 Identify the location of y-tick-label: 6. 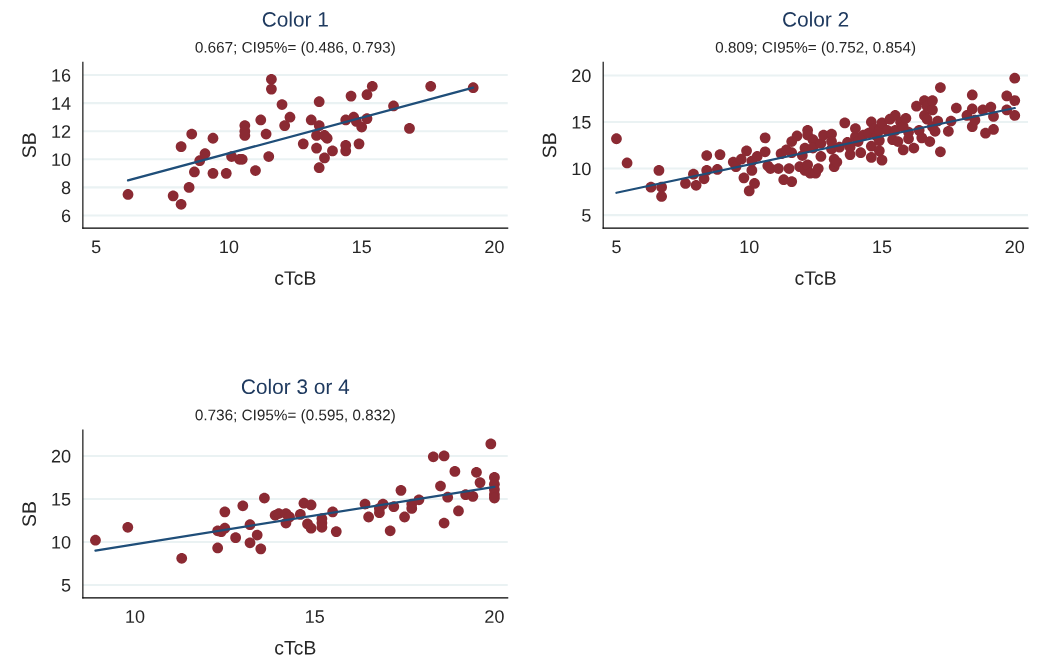
(66, 216).